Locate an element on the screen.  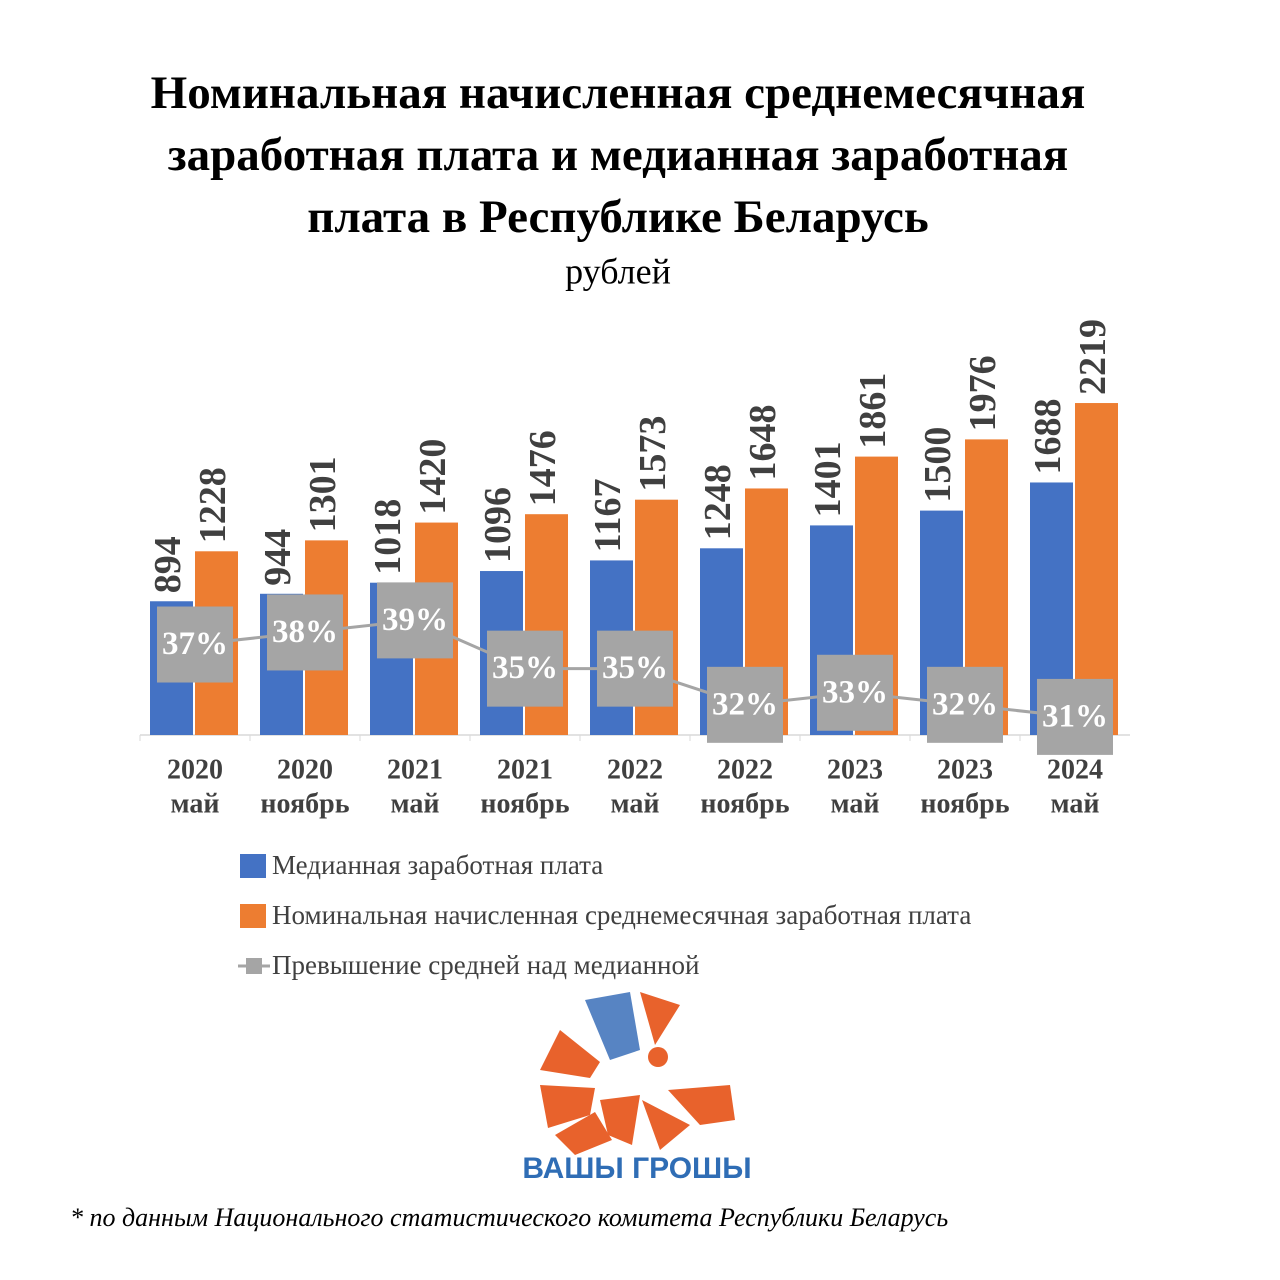
value-label: 38% is located at coordinates (305, 632).